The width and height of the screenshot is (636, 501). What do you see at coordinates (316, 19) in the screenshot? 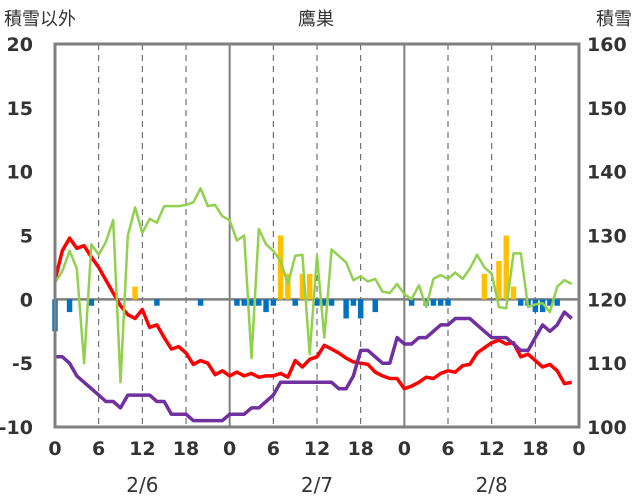
I see `chart-title: 鷹巣` at bounding box center [316, 19].